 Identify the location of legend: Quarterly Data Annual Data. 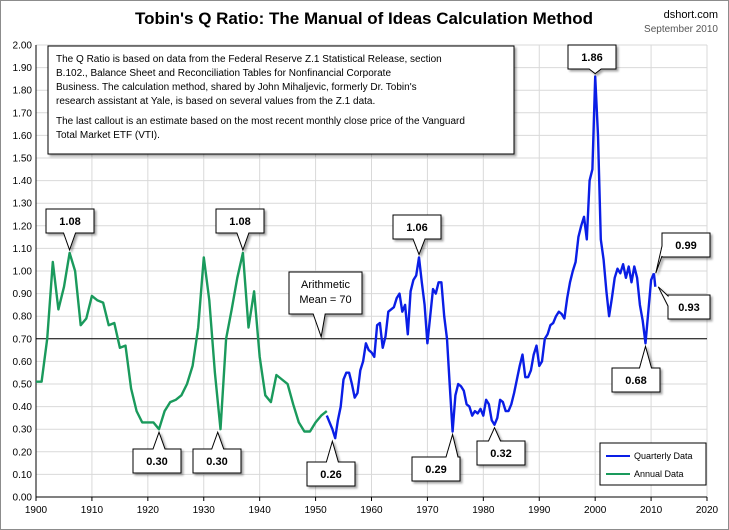
(653, 464).